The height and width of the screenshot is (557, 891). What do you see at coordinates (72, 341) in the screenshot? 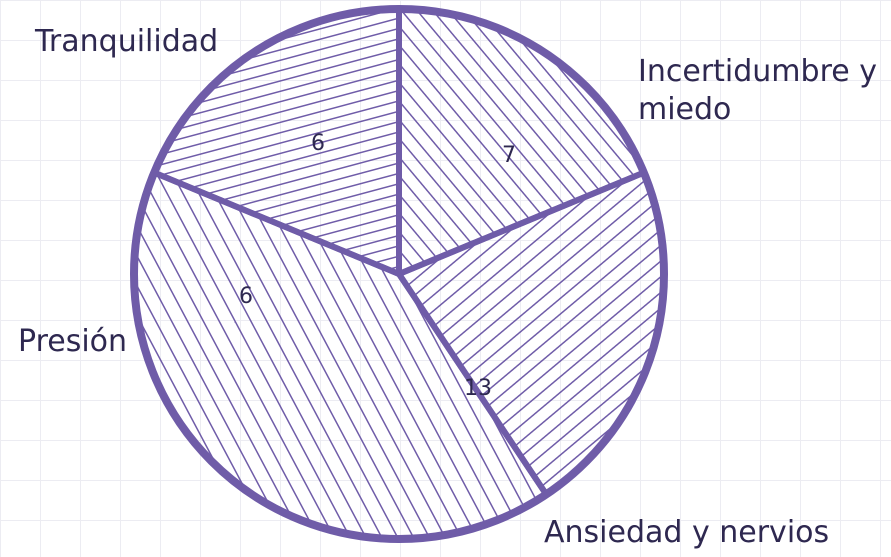
I see `category-label-presion: Presión` at bounding box center [72, 341].